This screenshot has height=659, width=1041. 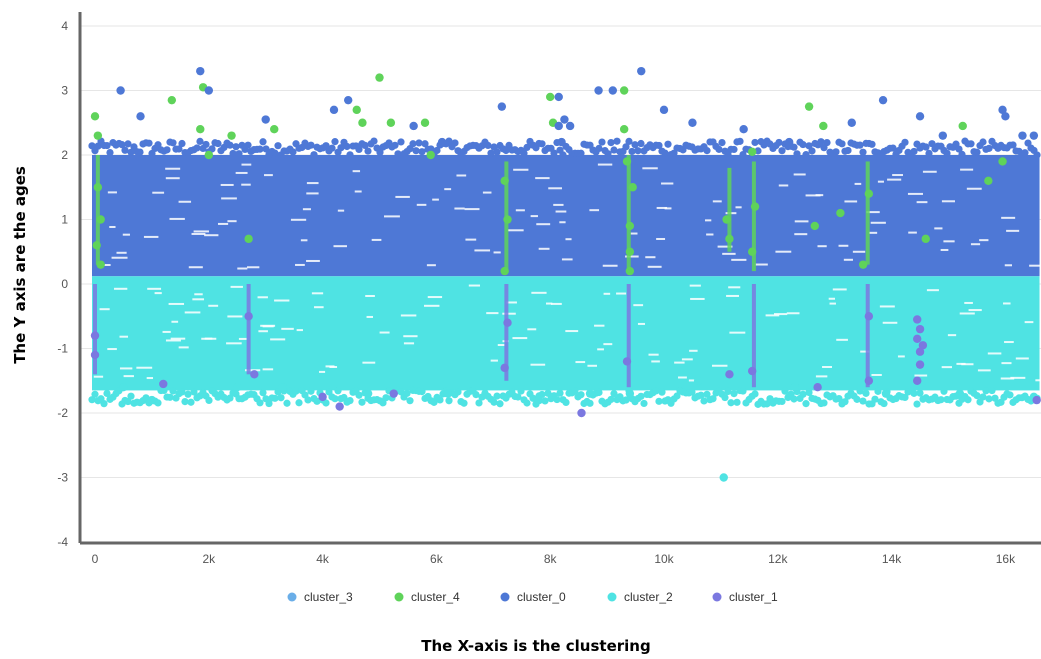 I want to click on legend-item-cluster_1: cluster_1, so click(x=745, y=597).